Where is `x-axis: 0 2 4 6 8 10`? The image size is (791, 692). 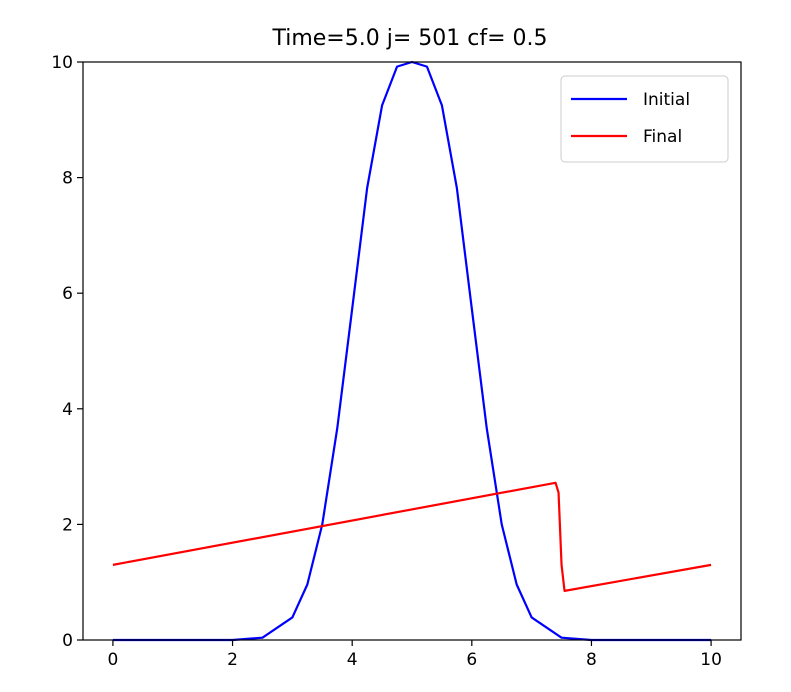 x-axis: 0 2 4 6 8 10 is located at coordinates (414, 655).